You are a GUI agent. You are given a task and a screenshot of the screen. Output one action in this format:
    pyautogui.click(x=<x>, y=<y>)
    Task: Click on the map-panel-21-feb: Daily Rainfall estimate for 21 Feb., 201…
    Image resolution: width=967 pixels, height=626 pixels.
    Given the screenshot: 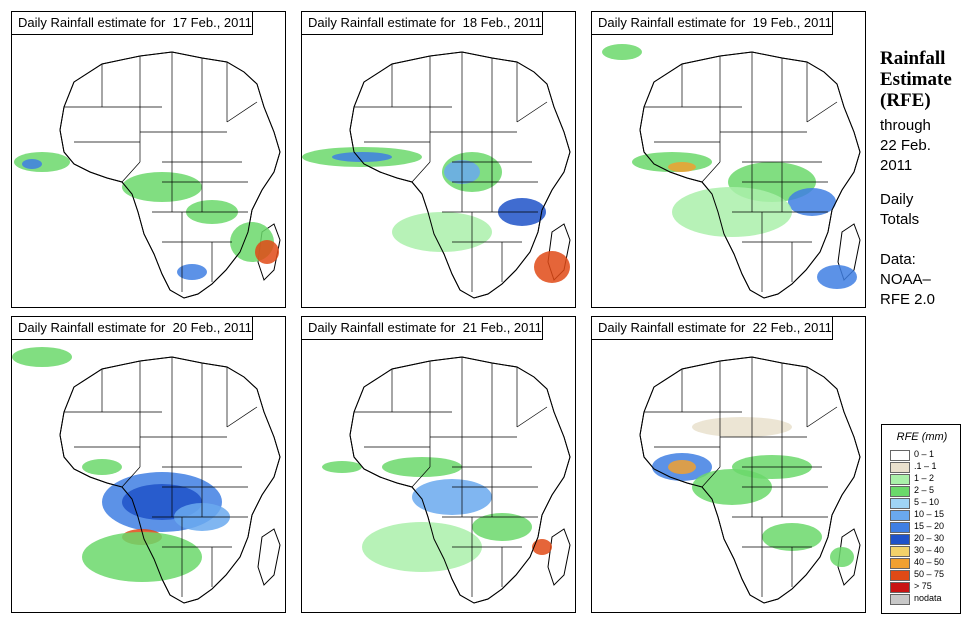 What is the action you would take?
    pyautogui.click(x=438, y=464)
    